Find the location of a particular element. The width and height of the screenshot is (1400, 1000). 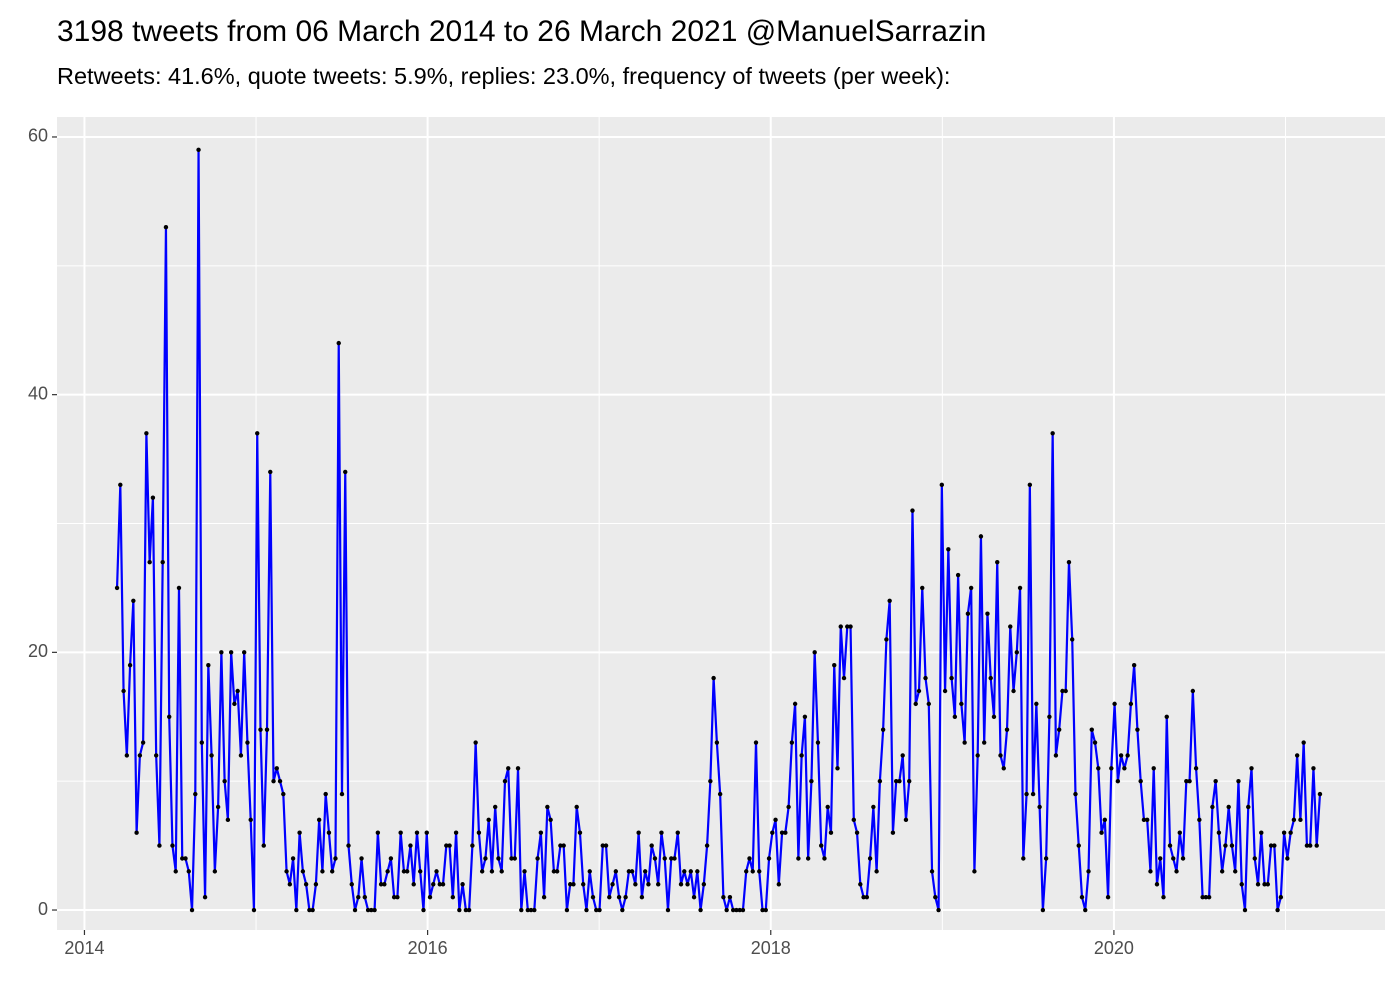

x-tick-label: 2018 is located at coordinates (771, 948).